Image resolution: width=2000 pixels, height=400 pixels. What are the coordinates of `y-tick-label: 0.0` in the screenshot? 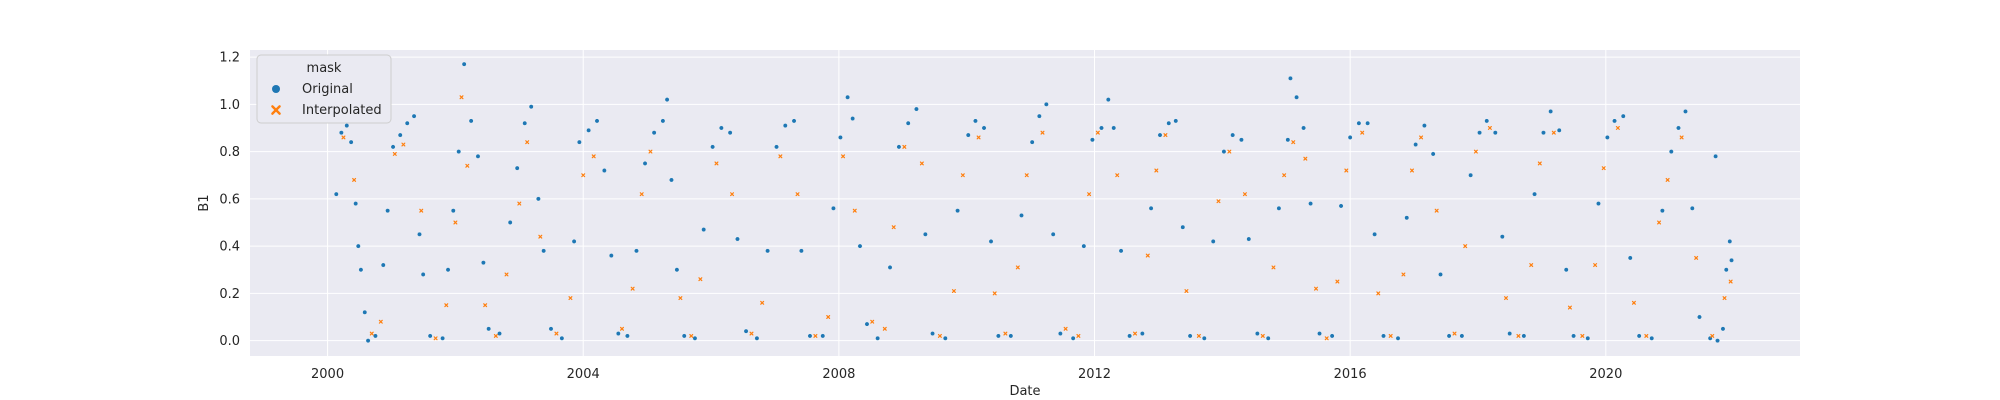 It's located at (229, 341).